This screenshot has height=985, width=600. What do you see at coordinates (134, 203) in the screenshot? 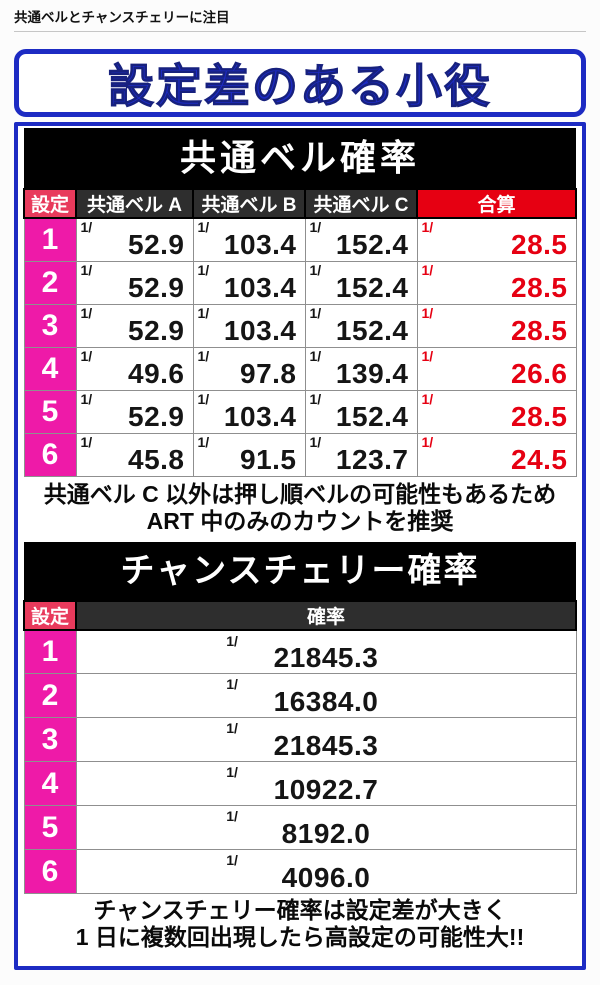
I see `col-header-bell-a: 共通ベル A` at bounding box center [134, 203].